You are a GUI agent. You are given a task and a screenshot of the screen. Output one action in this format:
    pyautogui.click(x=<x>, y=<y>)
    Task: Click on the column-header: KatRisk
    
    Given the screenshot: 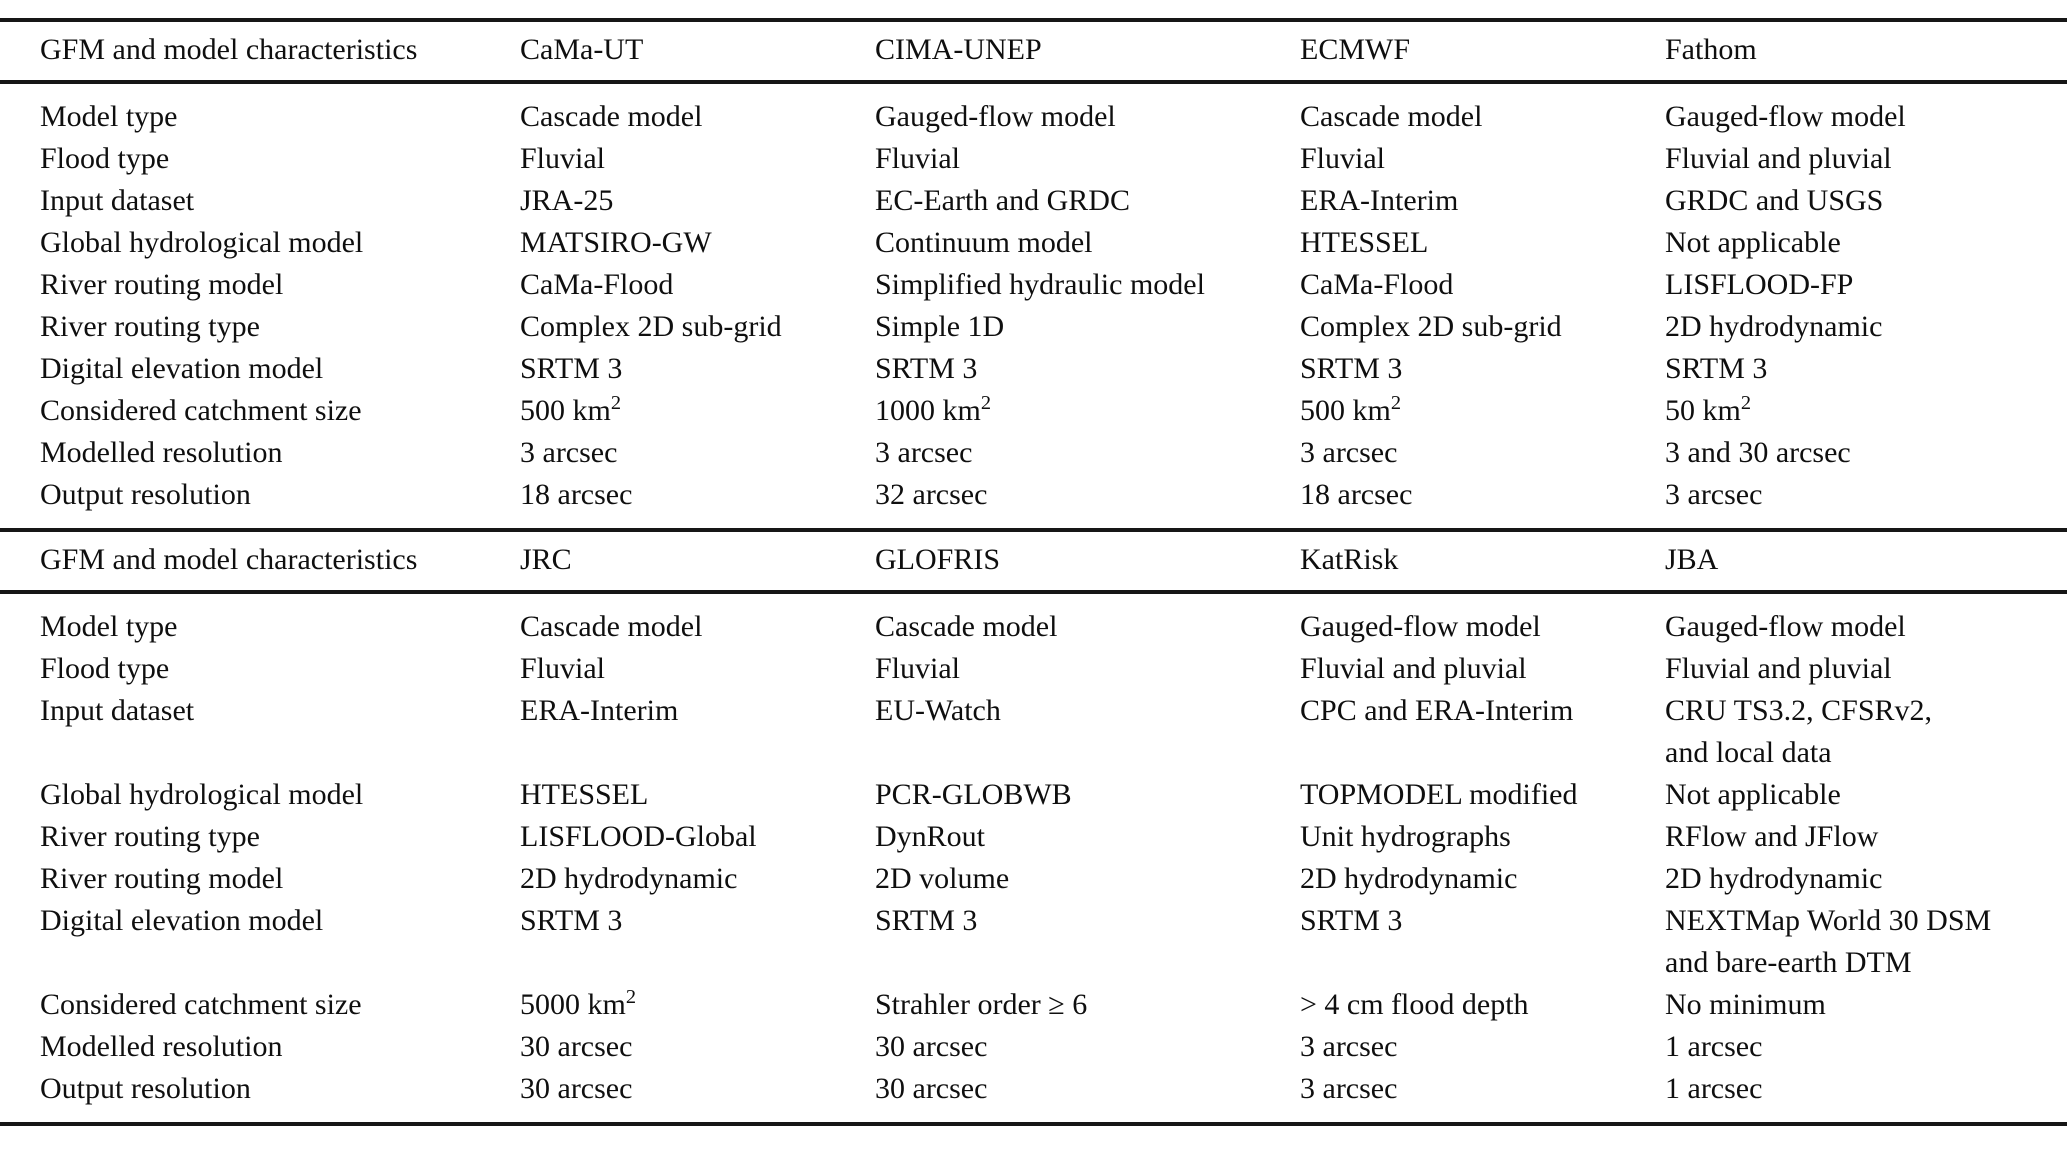 What is the action you would take?
    pyautogui.click(x=1482, y=561)
    